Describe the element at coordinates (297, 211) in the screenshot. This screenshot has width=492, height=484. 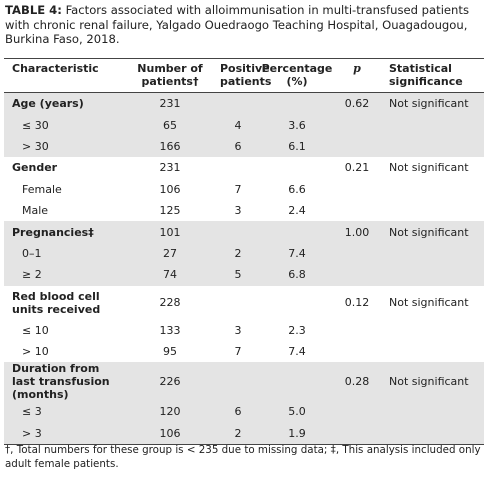
I see `table-cell: 2.4` at that location.